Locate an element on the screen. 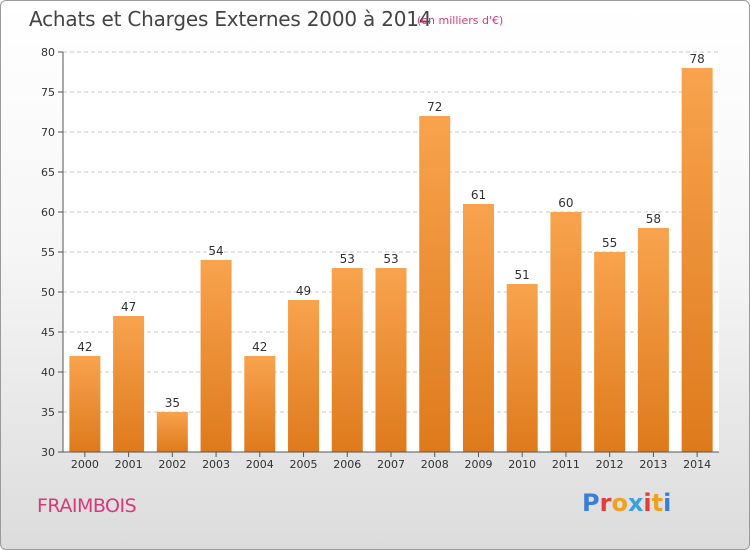 The width and height of the screenshot is (750, 550). x-tick-label: 2013 is located at coordinates (653, 464).